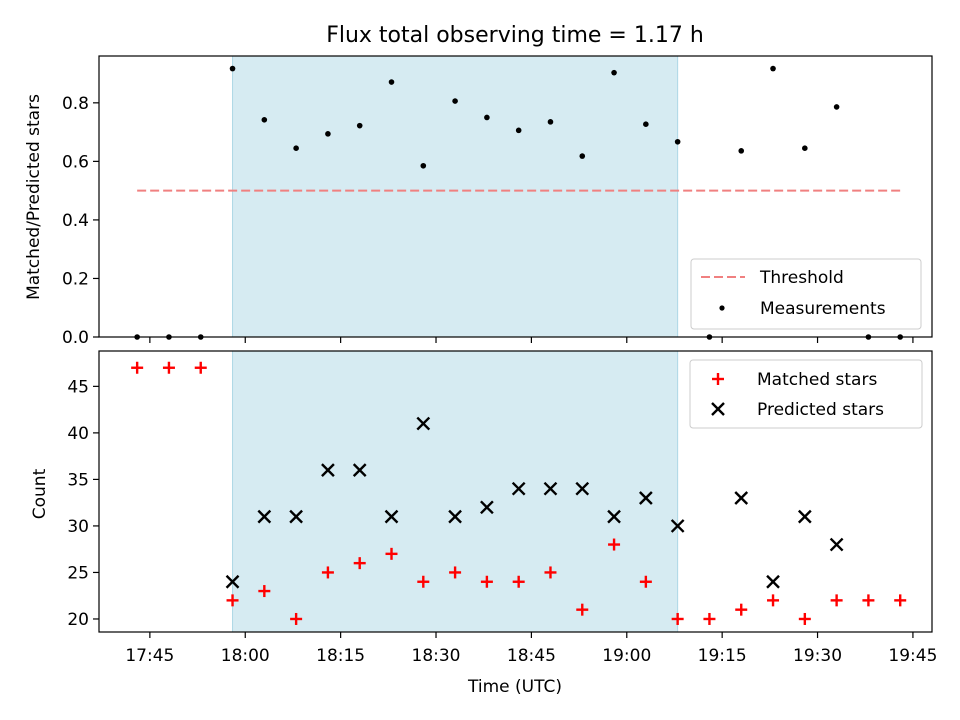 This screenshot has width=960, height=720. Describe the element at coordinates (78, 480) in the screenshot. I see `bottom-y-tick-label: 35` at that location.